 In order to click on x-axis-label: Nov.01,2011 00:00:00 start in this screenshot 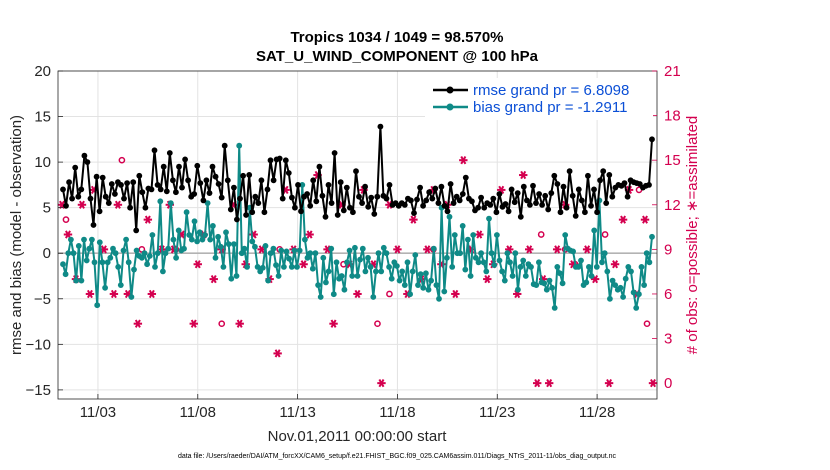, I will do `click(358, 436)`.